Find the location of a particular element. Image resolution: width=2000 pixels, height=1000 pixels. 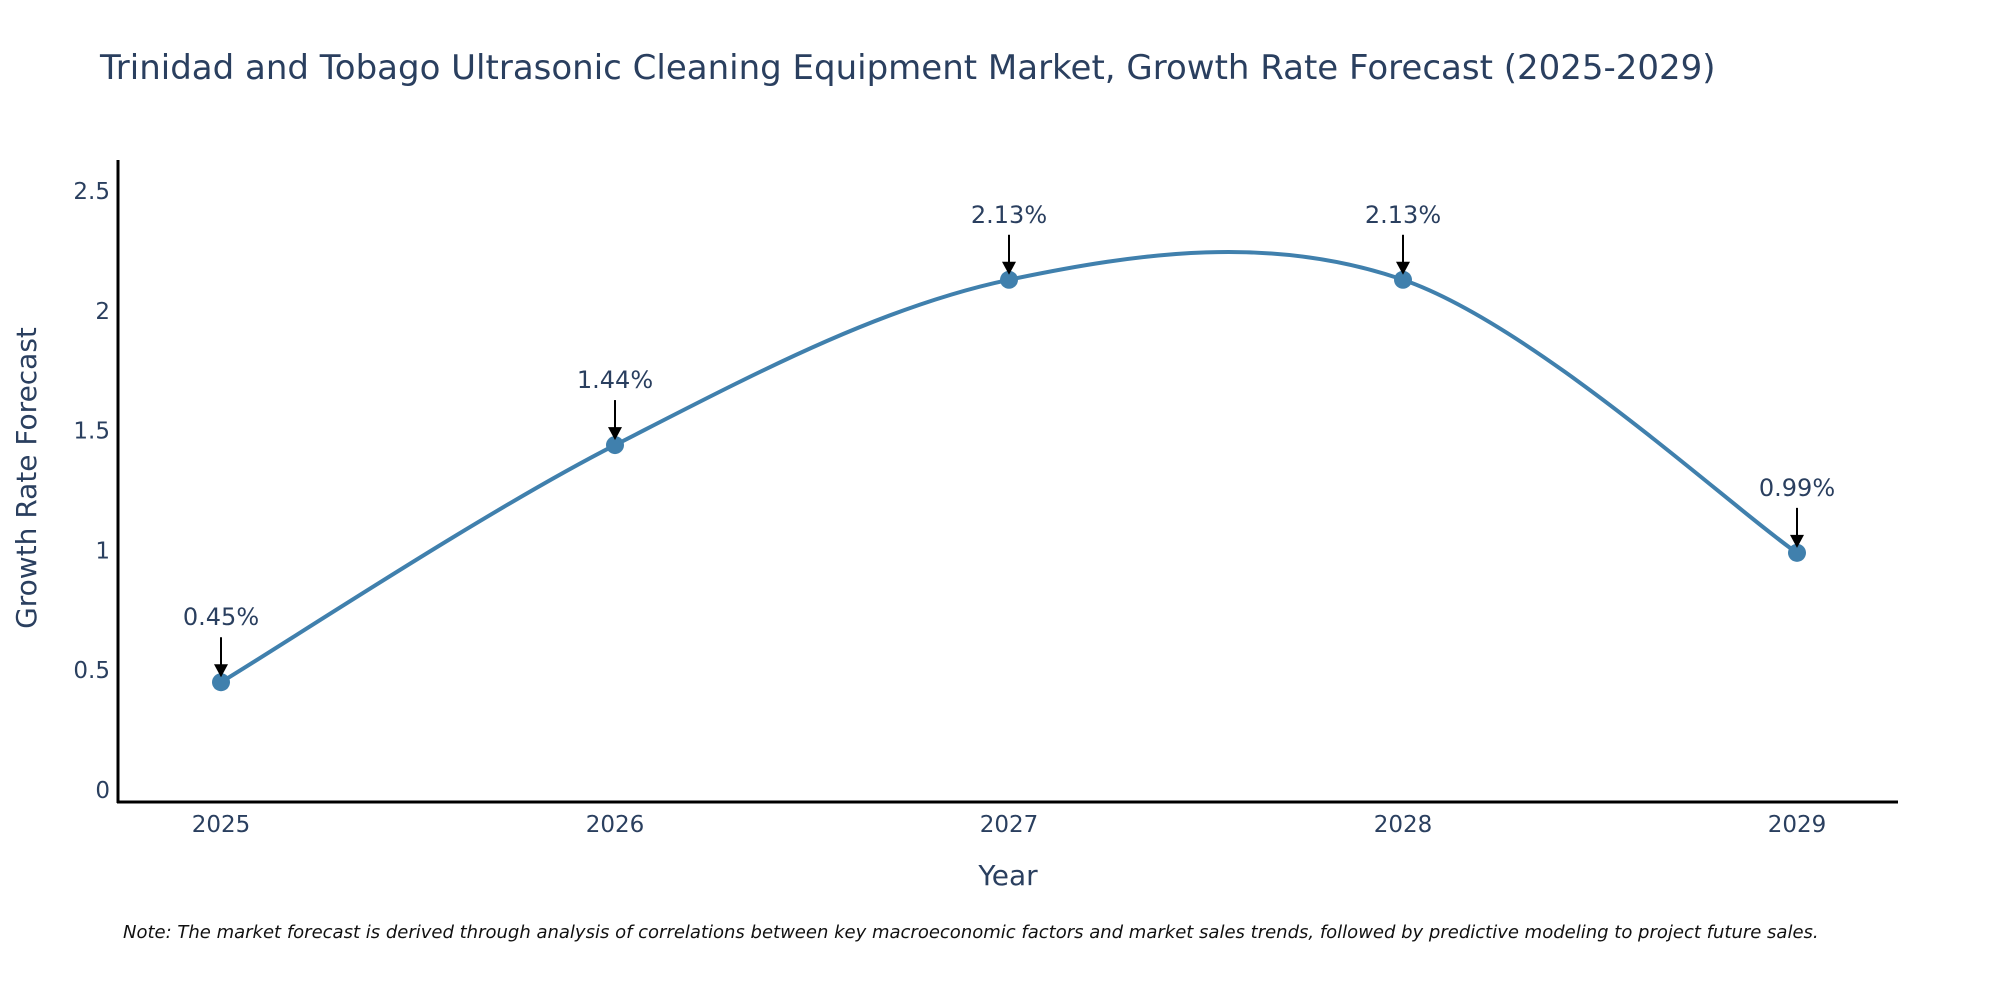

y-tick-label: 0.5 is located at coordinates (91, 671).